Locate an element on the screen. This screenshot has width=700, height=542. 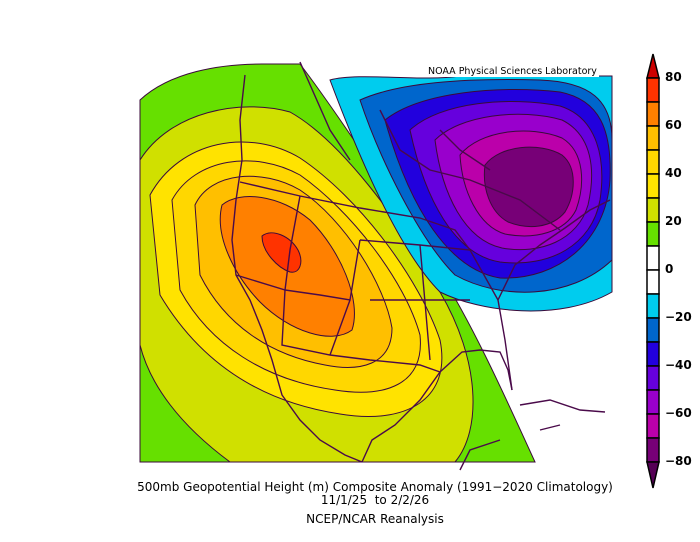
colorbar-tick-label: 20 is located at coordinates (673, 221).